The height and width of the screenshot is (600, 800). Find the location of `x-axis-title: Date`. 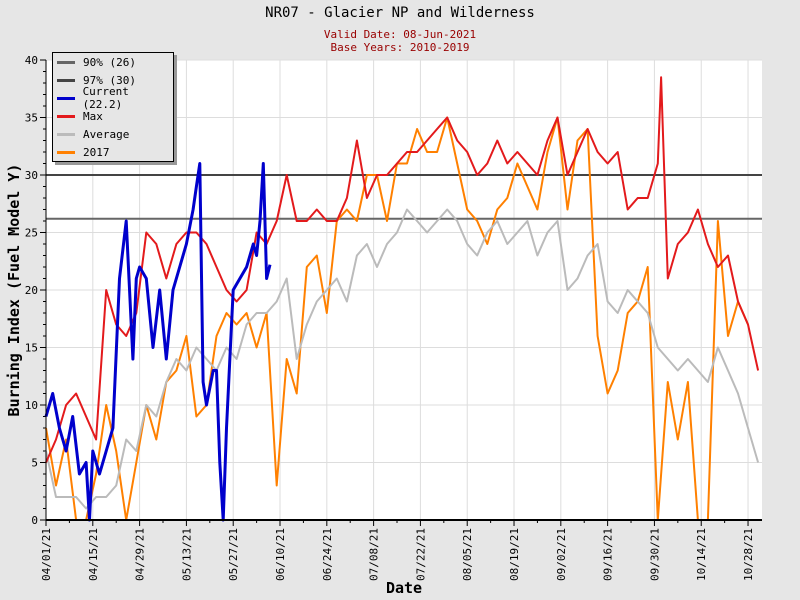

x-axis-title: Date is located at coordinates (404, 588).